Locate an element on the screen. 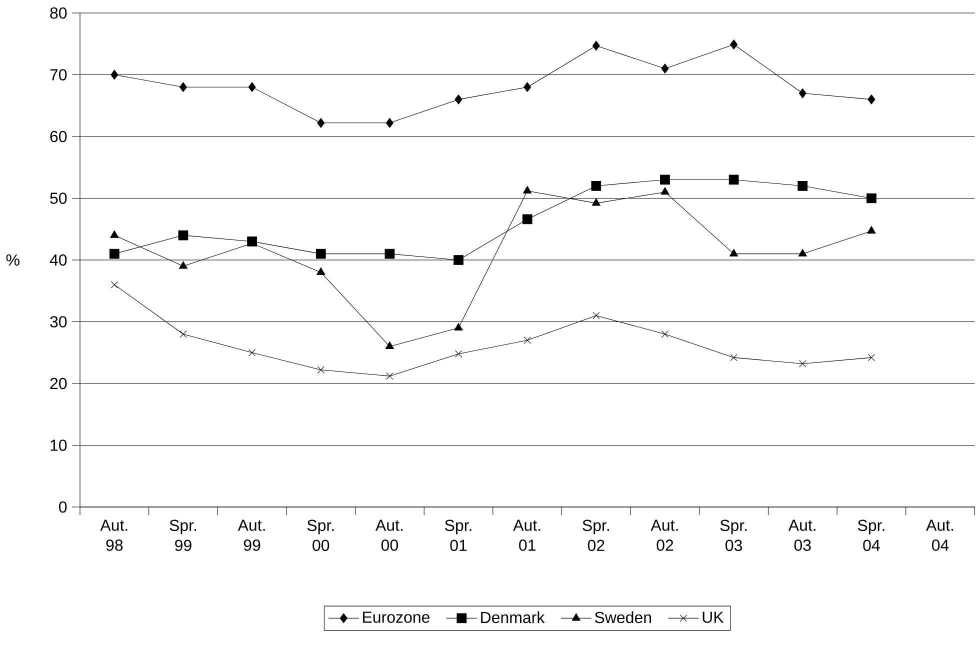  x-tick-label: Spr. 01 is located at coordinates (458, 536).